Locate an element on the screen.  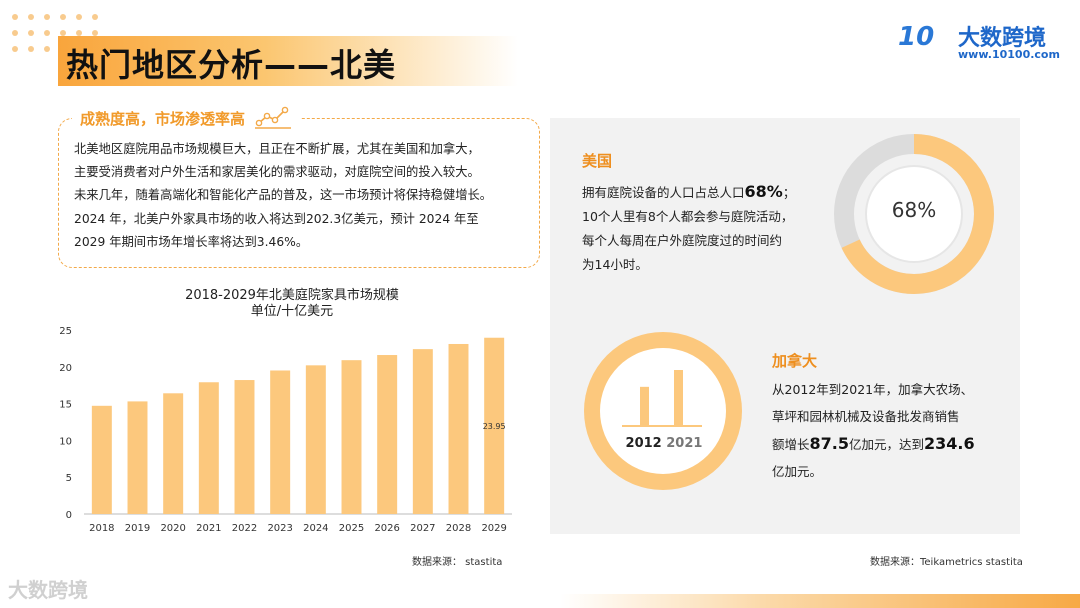
x-tick-label: 2020 is located at coordinates (172, 528).